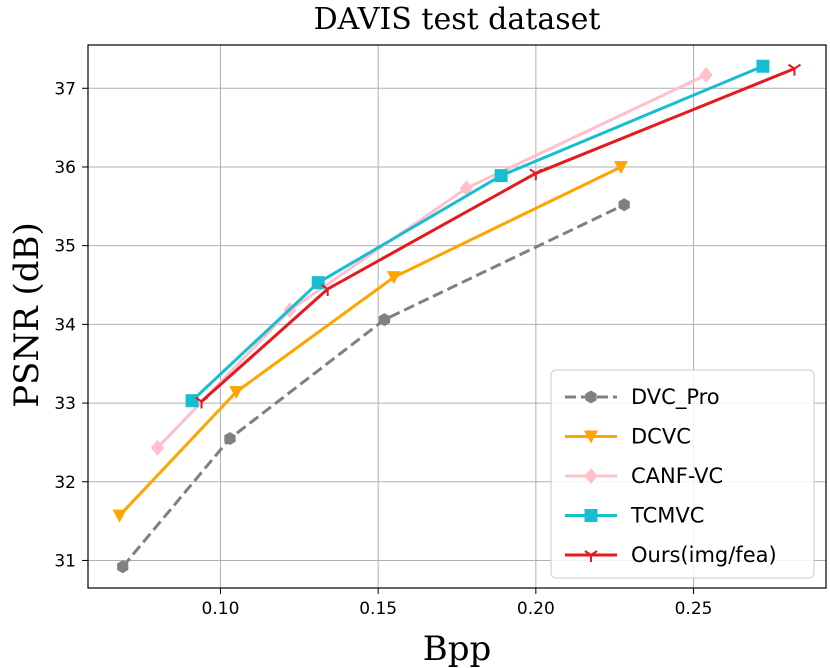 This screenshot has height=668, width=830. Describe the element at coordinates (661, 437) in the screenshot. I see `legend-label-dcvc: DCVC` at that location.